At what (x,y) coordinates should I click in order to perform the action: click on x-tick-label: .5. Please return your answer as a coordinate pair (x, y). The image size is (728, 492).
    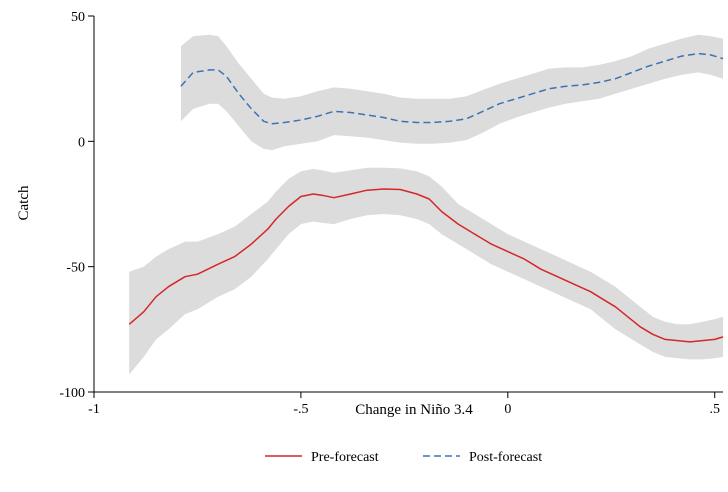
    Looking at the image, I should click on (714, 409).